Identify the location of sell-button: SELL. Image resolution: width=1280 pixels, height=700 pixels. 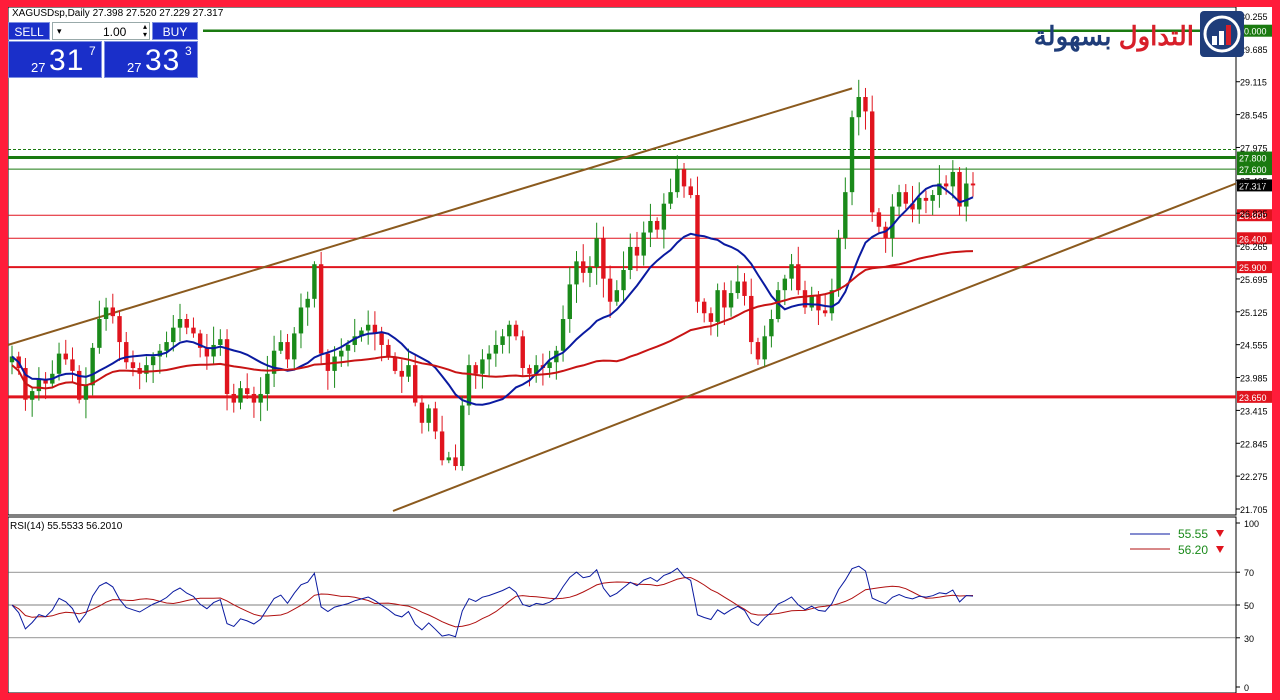
(29, 31).